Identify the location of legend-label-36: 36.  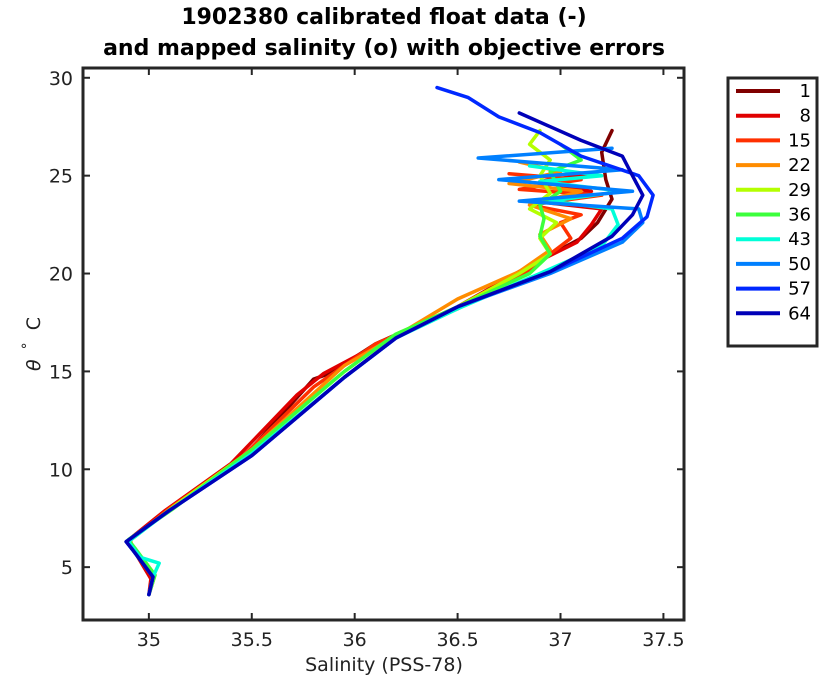
(799, 215).